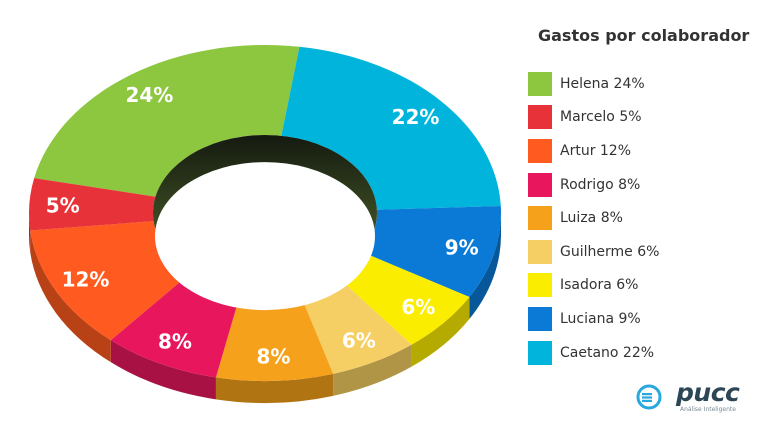 This screenshot has height=440, width=780. I want to click on slice-label-luiza: 8%, so click(273, 357).